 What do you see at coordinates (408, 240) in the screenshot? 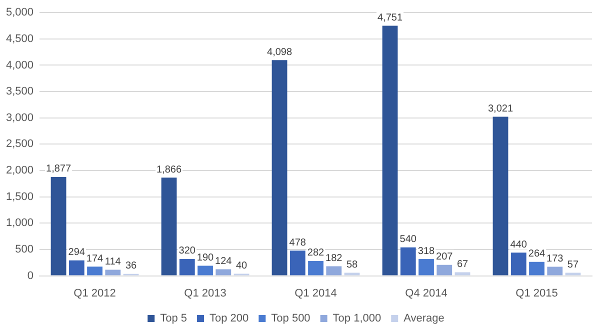
I see `data-label: 540` at bounding box center [408, 240].